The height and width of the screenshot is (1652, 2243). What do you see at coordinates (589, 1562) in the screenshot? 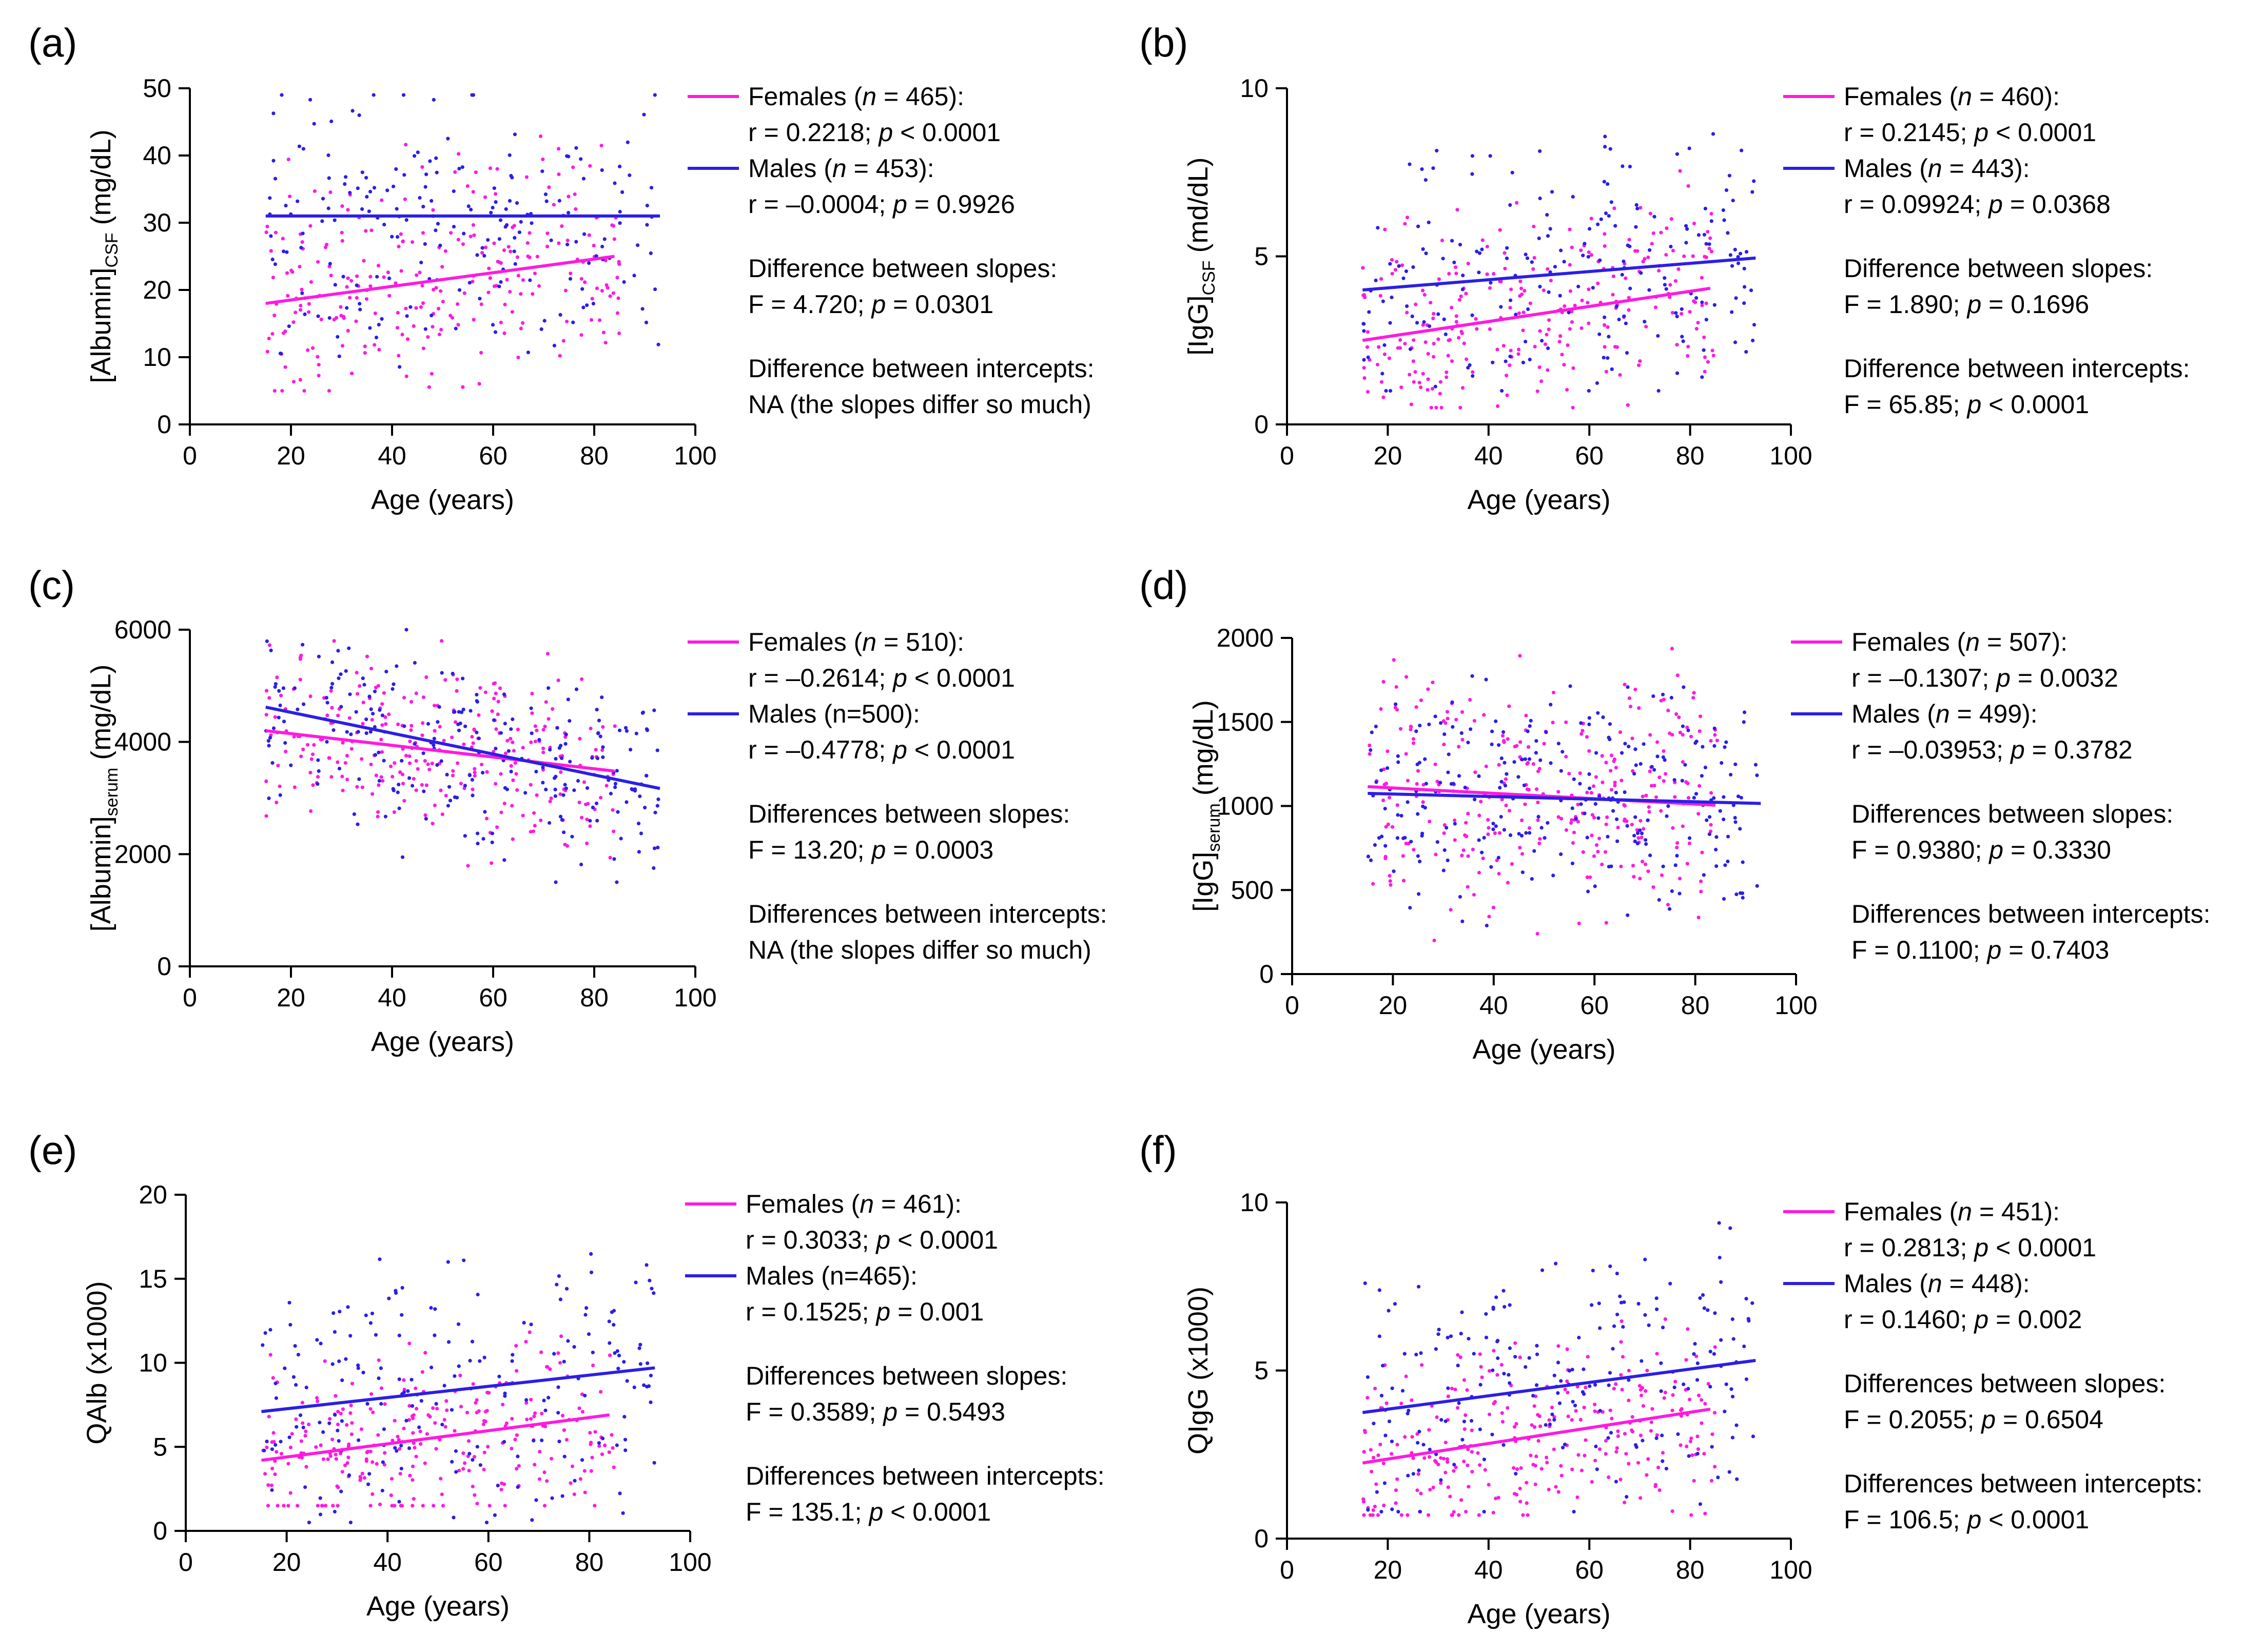
I see `x-tick-label: 80` at bounding box center [589, 1562].